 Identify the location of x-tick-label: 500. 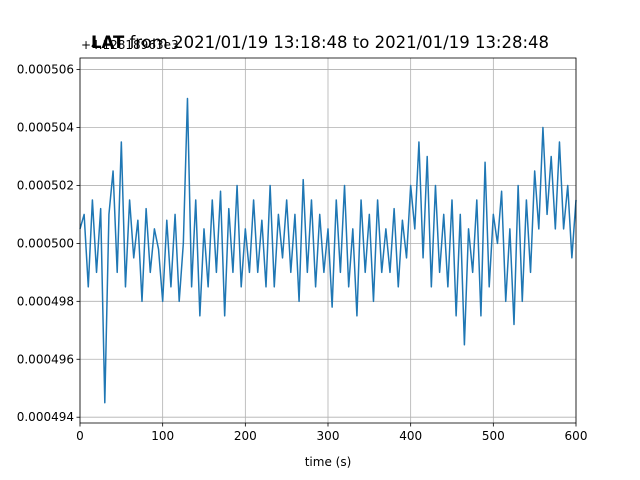
(493, 436).